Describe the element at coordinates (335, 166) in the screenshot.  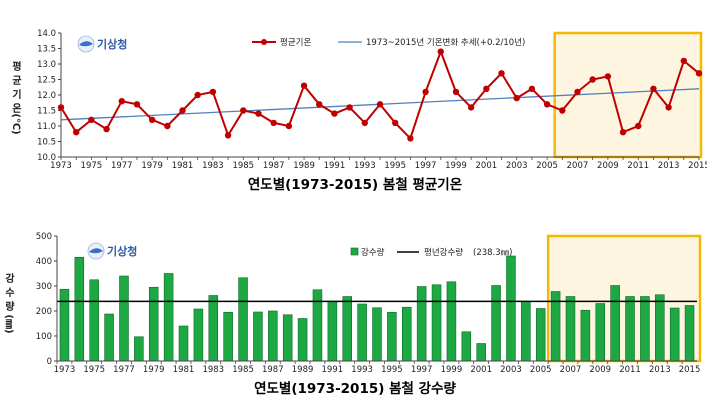
I see `x-tick-label: 1991` at that location.